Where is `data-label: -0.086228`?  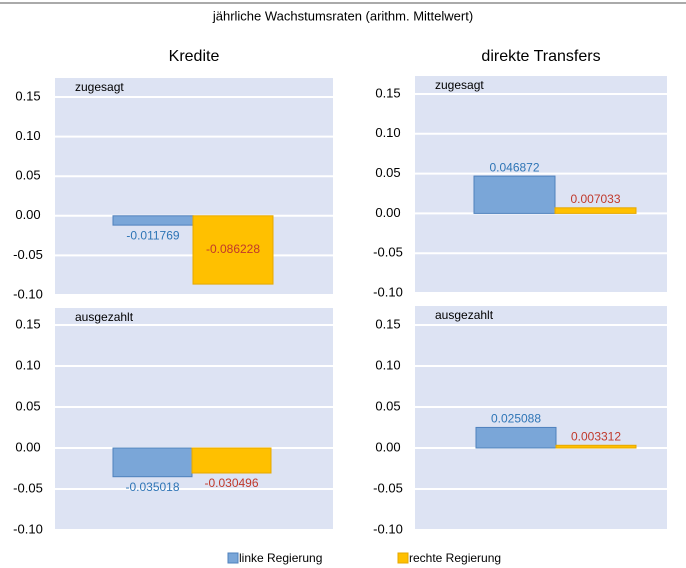 data-label: -0.086228 is located at coordinates (233, 249).